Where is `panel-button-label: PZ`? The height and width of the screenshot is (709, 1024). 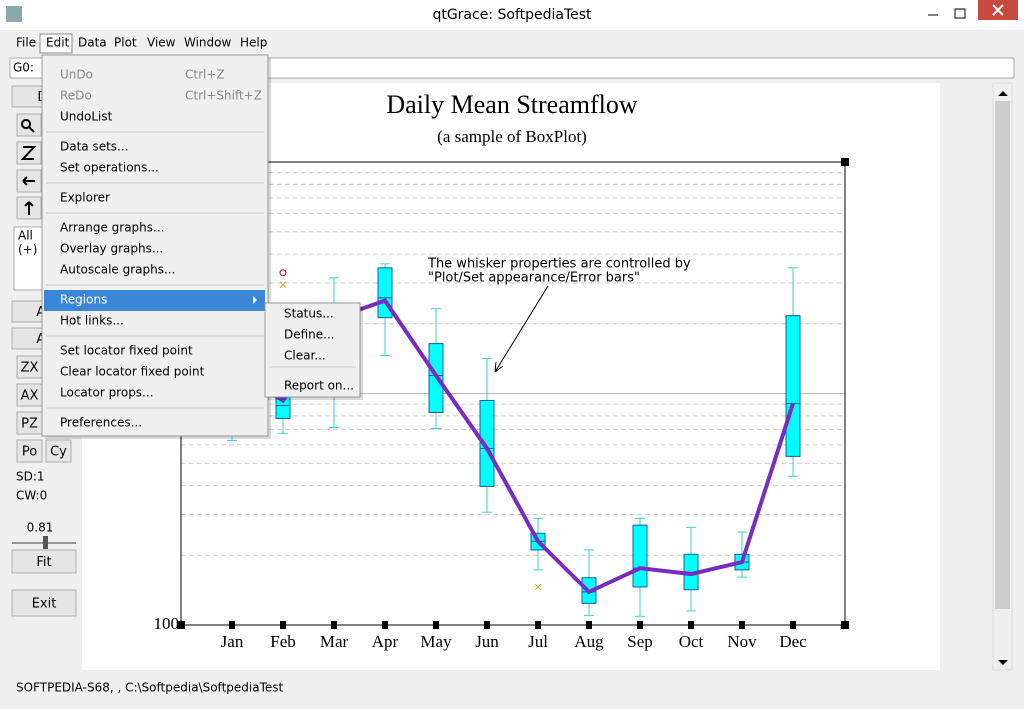 panel-button-label: PZ is located at coordinates (29, 424).